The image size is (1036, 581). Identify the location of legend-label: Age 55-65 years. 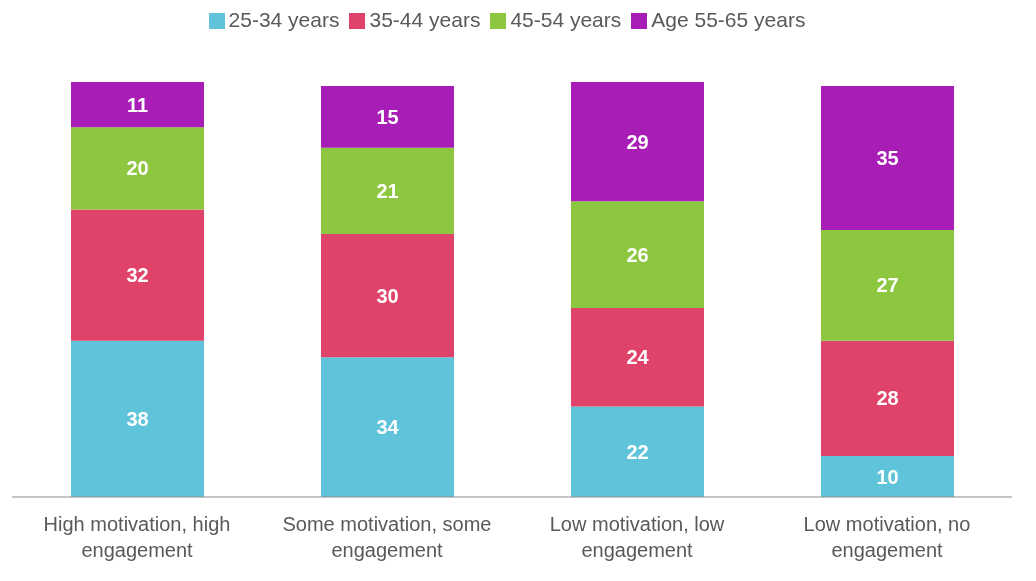
(728, 19).